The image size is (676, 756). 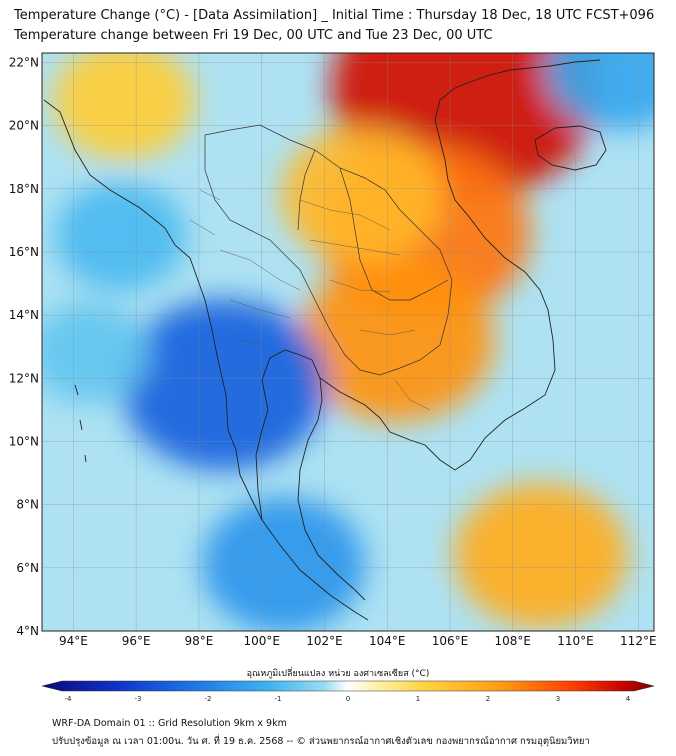 What do you see at coordinates (73, 641) in the screenshot?
I see `lon-tick-label: 94°E` at bounding box center [73, 641].